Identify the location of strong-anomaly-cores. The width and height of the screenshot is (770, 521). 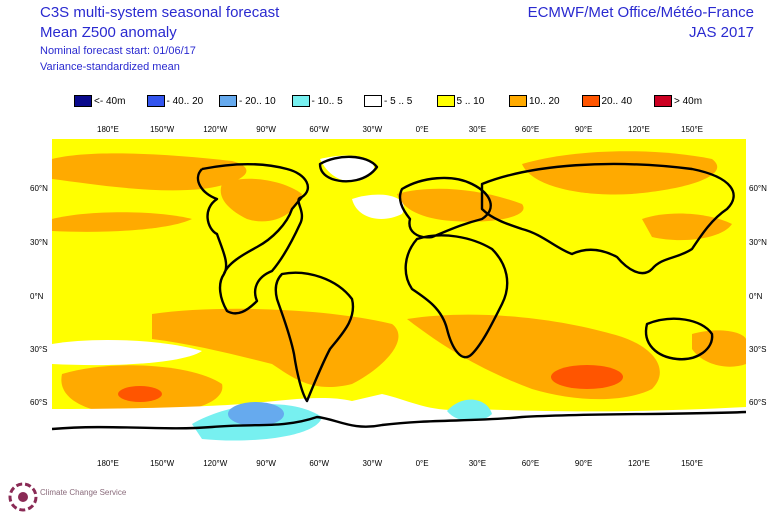
(370, 383).